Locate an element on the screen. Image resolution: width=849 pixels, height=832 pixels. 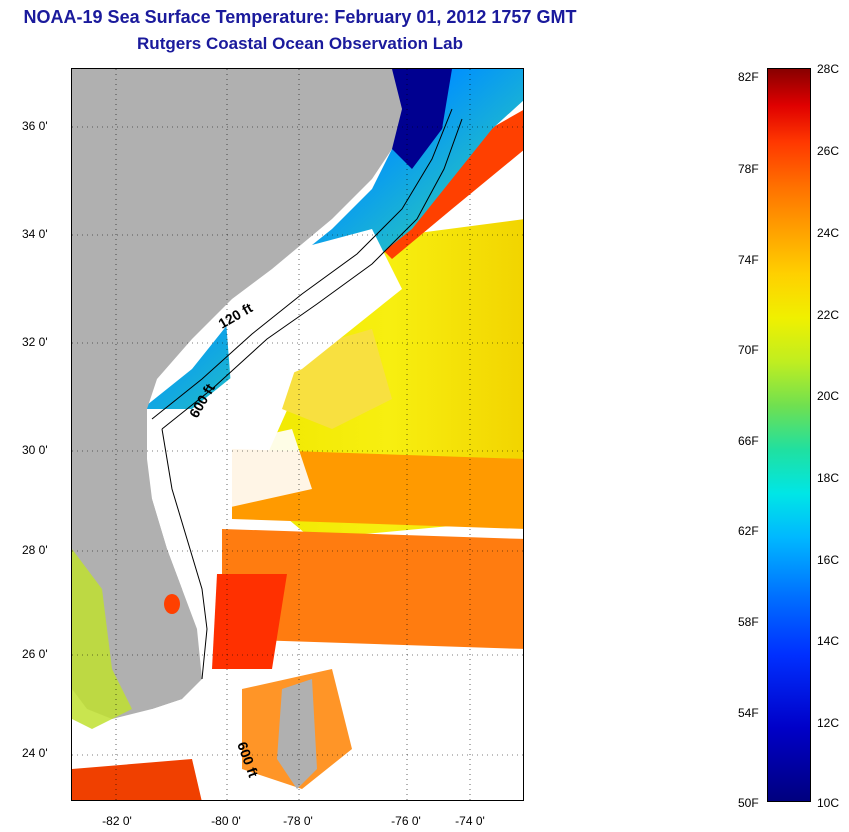
colorbar-f-66: 66F is located at coordinates (748, 441).